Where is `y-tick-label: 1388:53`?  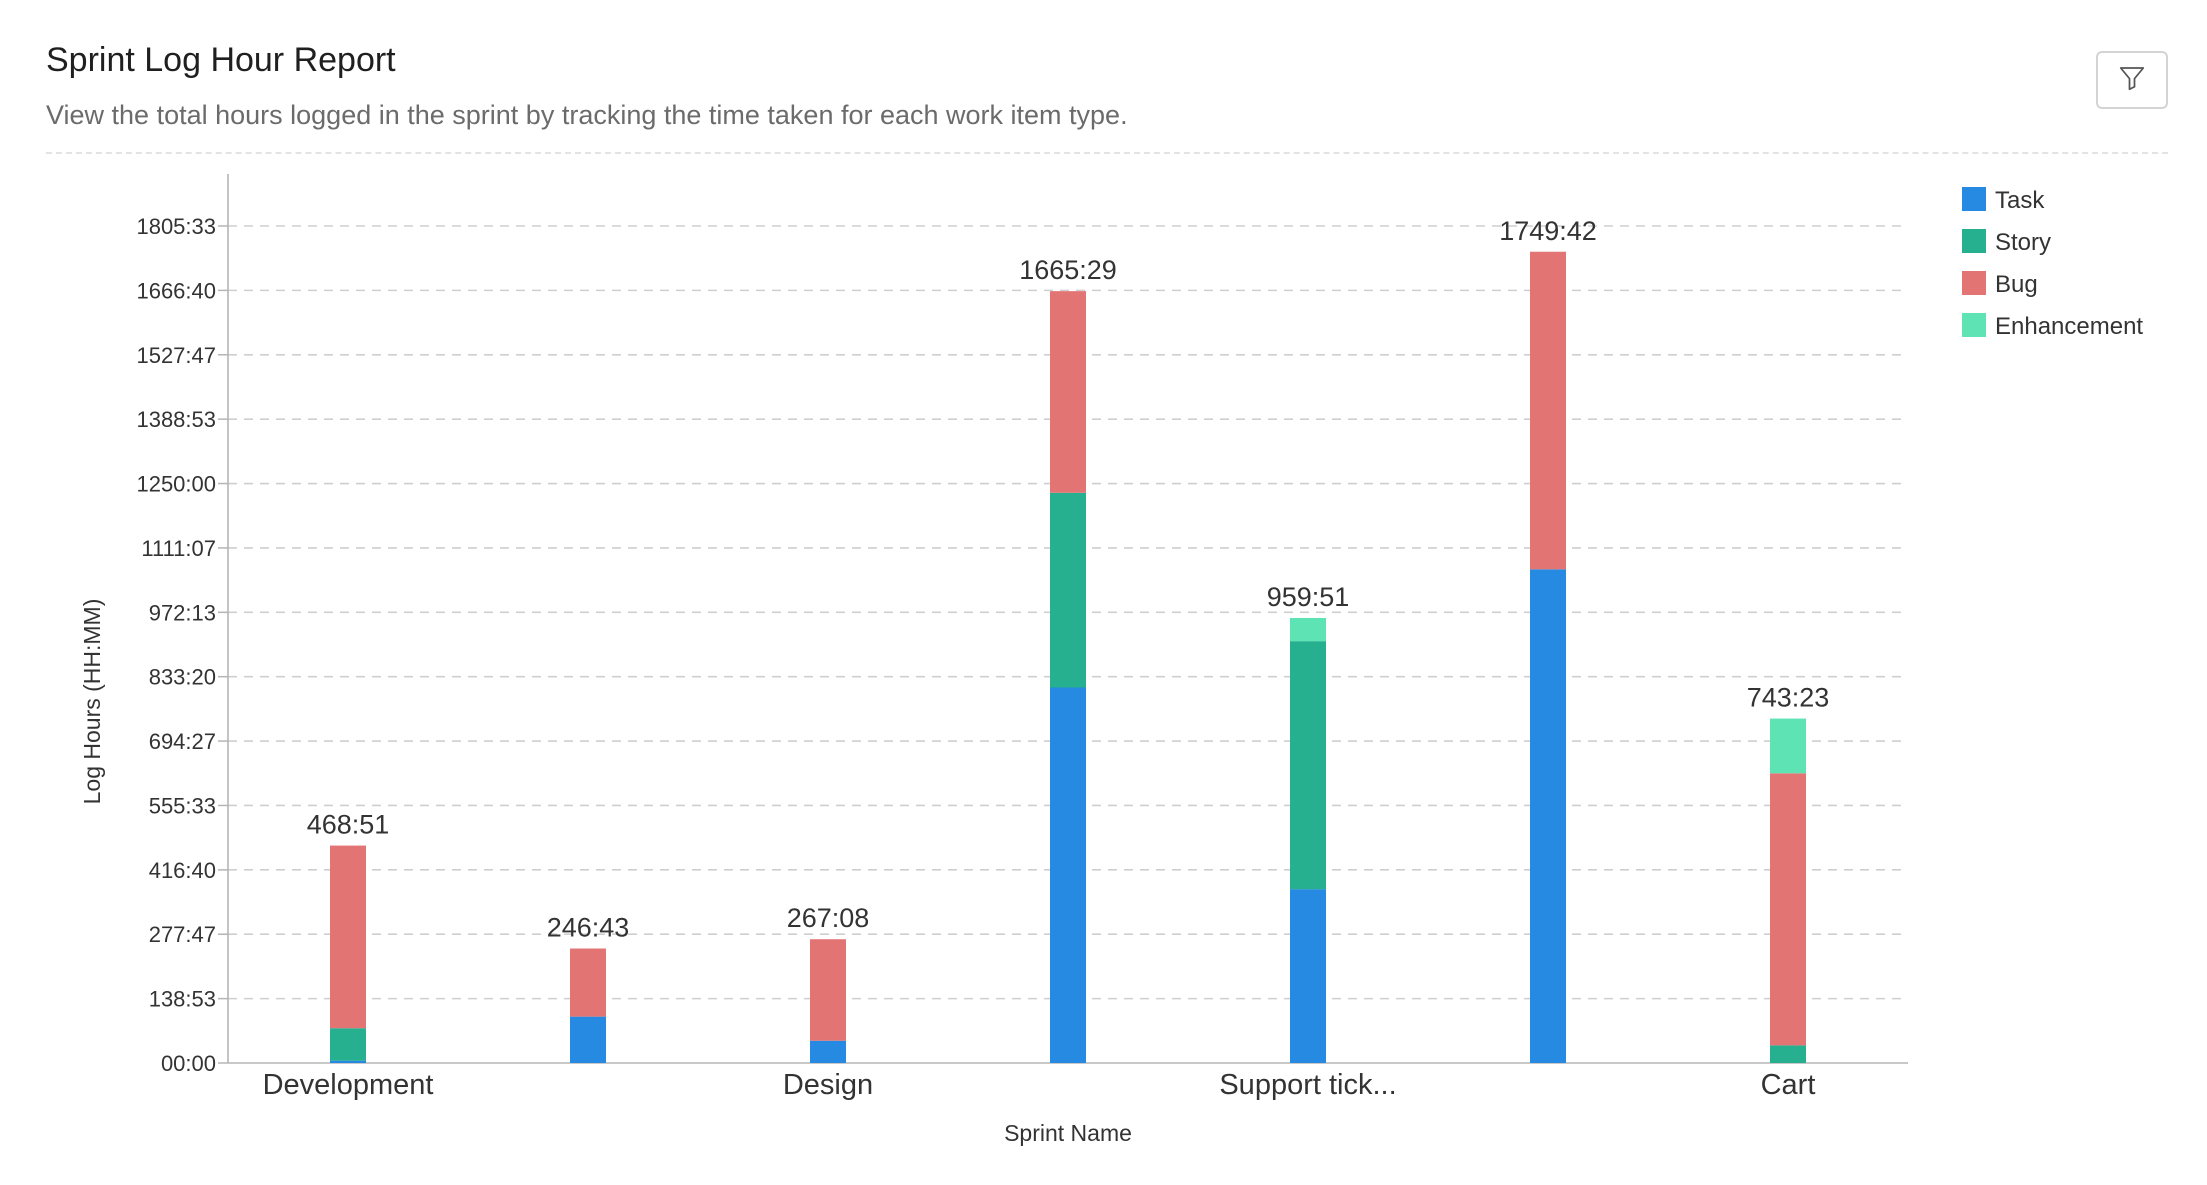
y-tick-label: 1388:53 is located at coordinates (176, 419).